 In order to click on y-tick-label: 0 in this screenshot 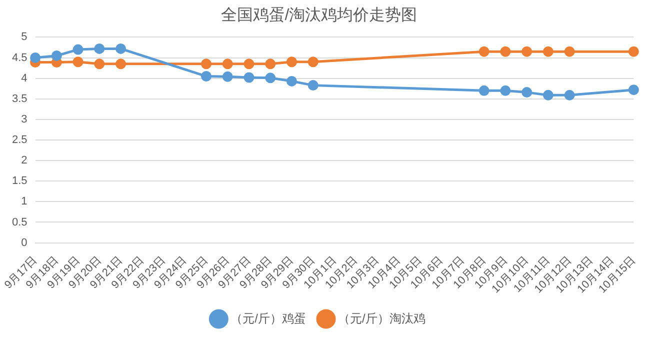, I will do `click(24, 242)`.